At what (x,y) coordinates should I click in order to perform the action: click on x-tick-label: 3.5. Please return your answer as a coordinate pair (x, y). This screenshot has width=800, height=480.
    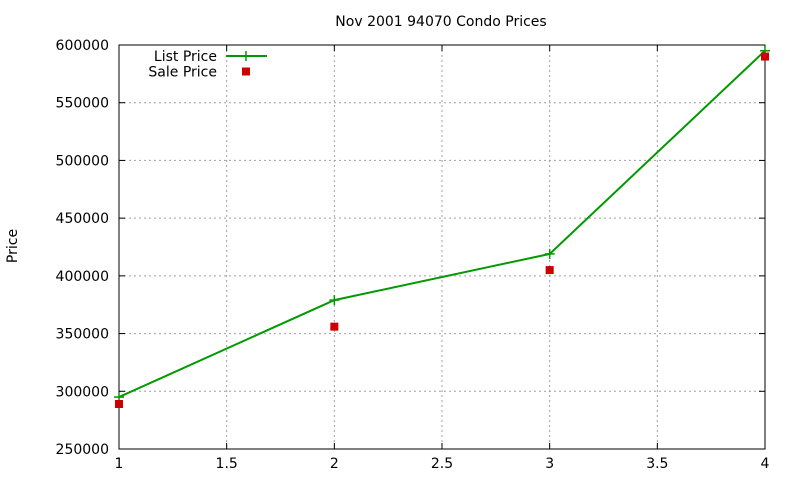
    Looking at the image, I should click on (657, 464).